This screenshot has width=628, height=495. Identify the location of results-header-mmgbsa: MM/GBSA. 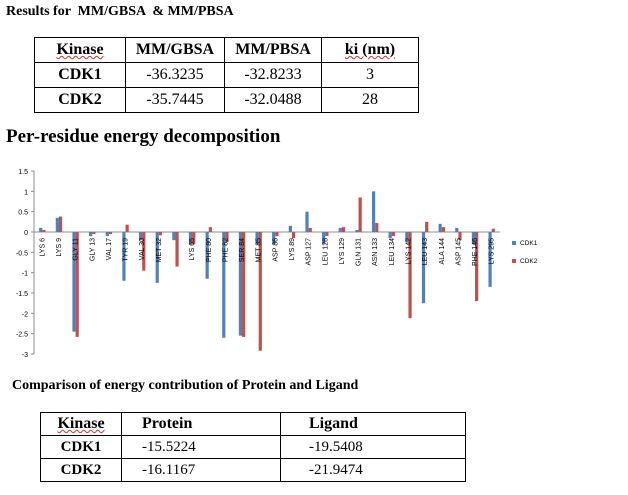
(175, 50).